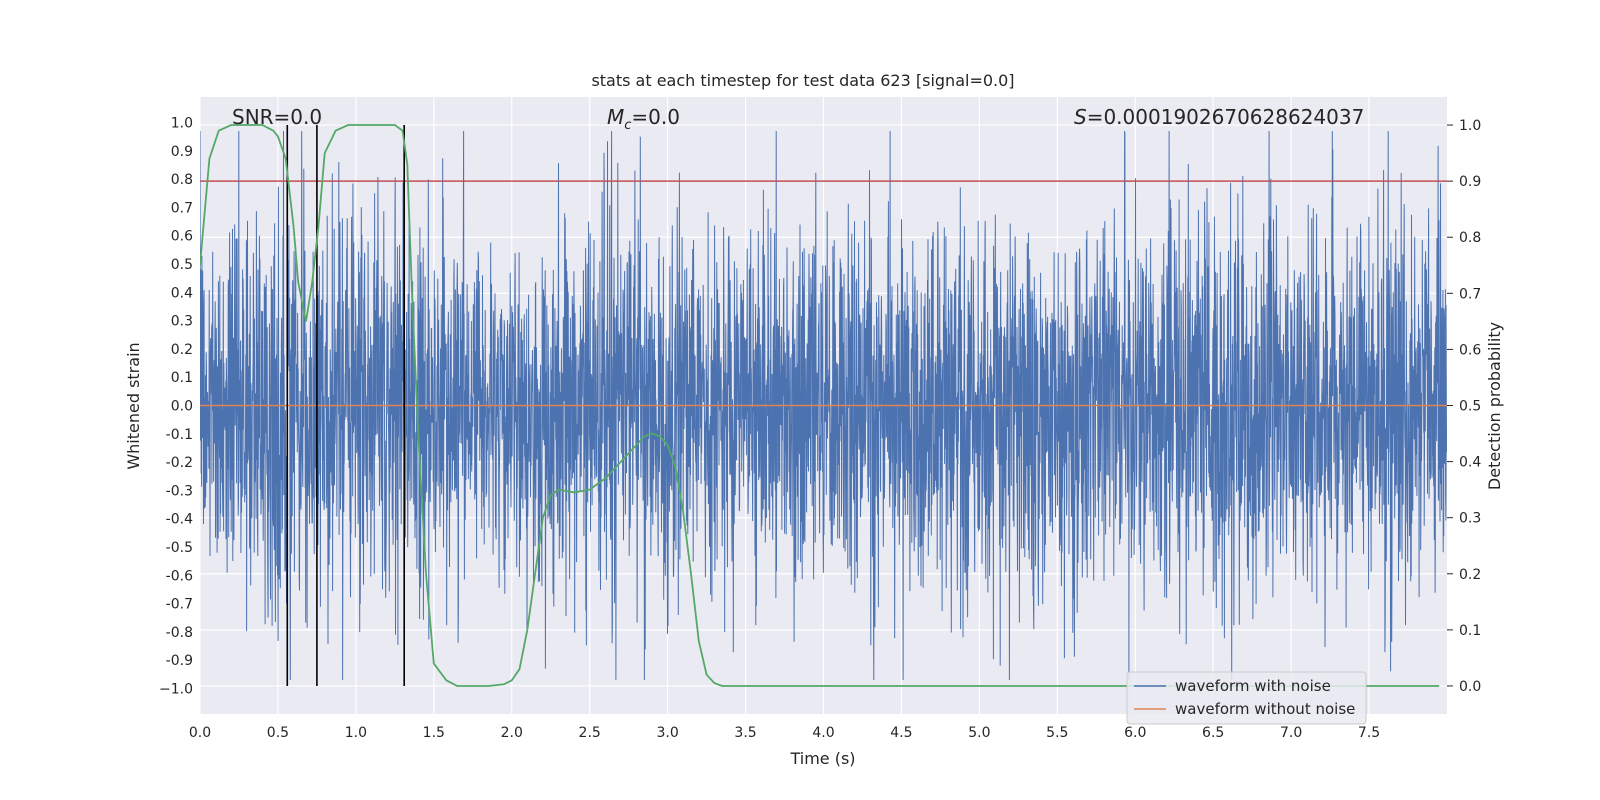 This screenshot has width=1600, height=800. I want to click on y-tick-label: -0.6, so click(179, 576).